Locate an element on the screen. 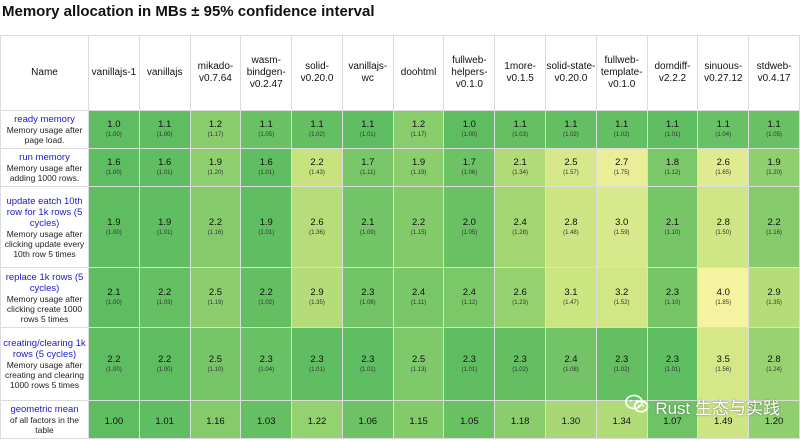 This screenshot has width=800, height=440. result-cell: 2.2 (1.15) is located at coordinates (418, 227).